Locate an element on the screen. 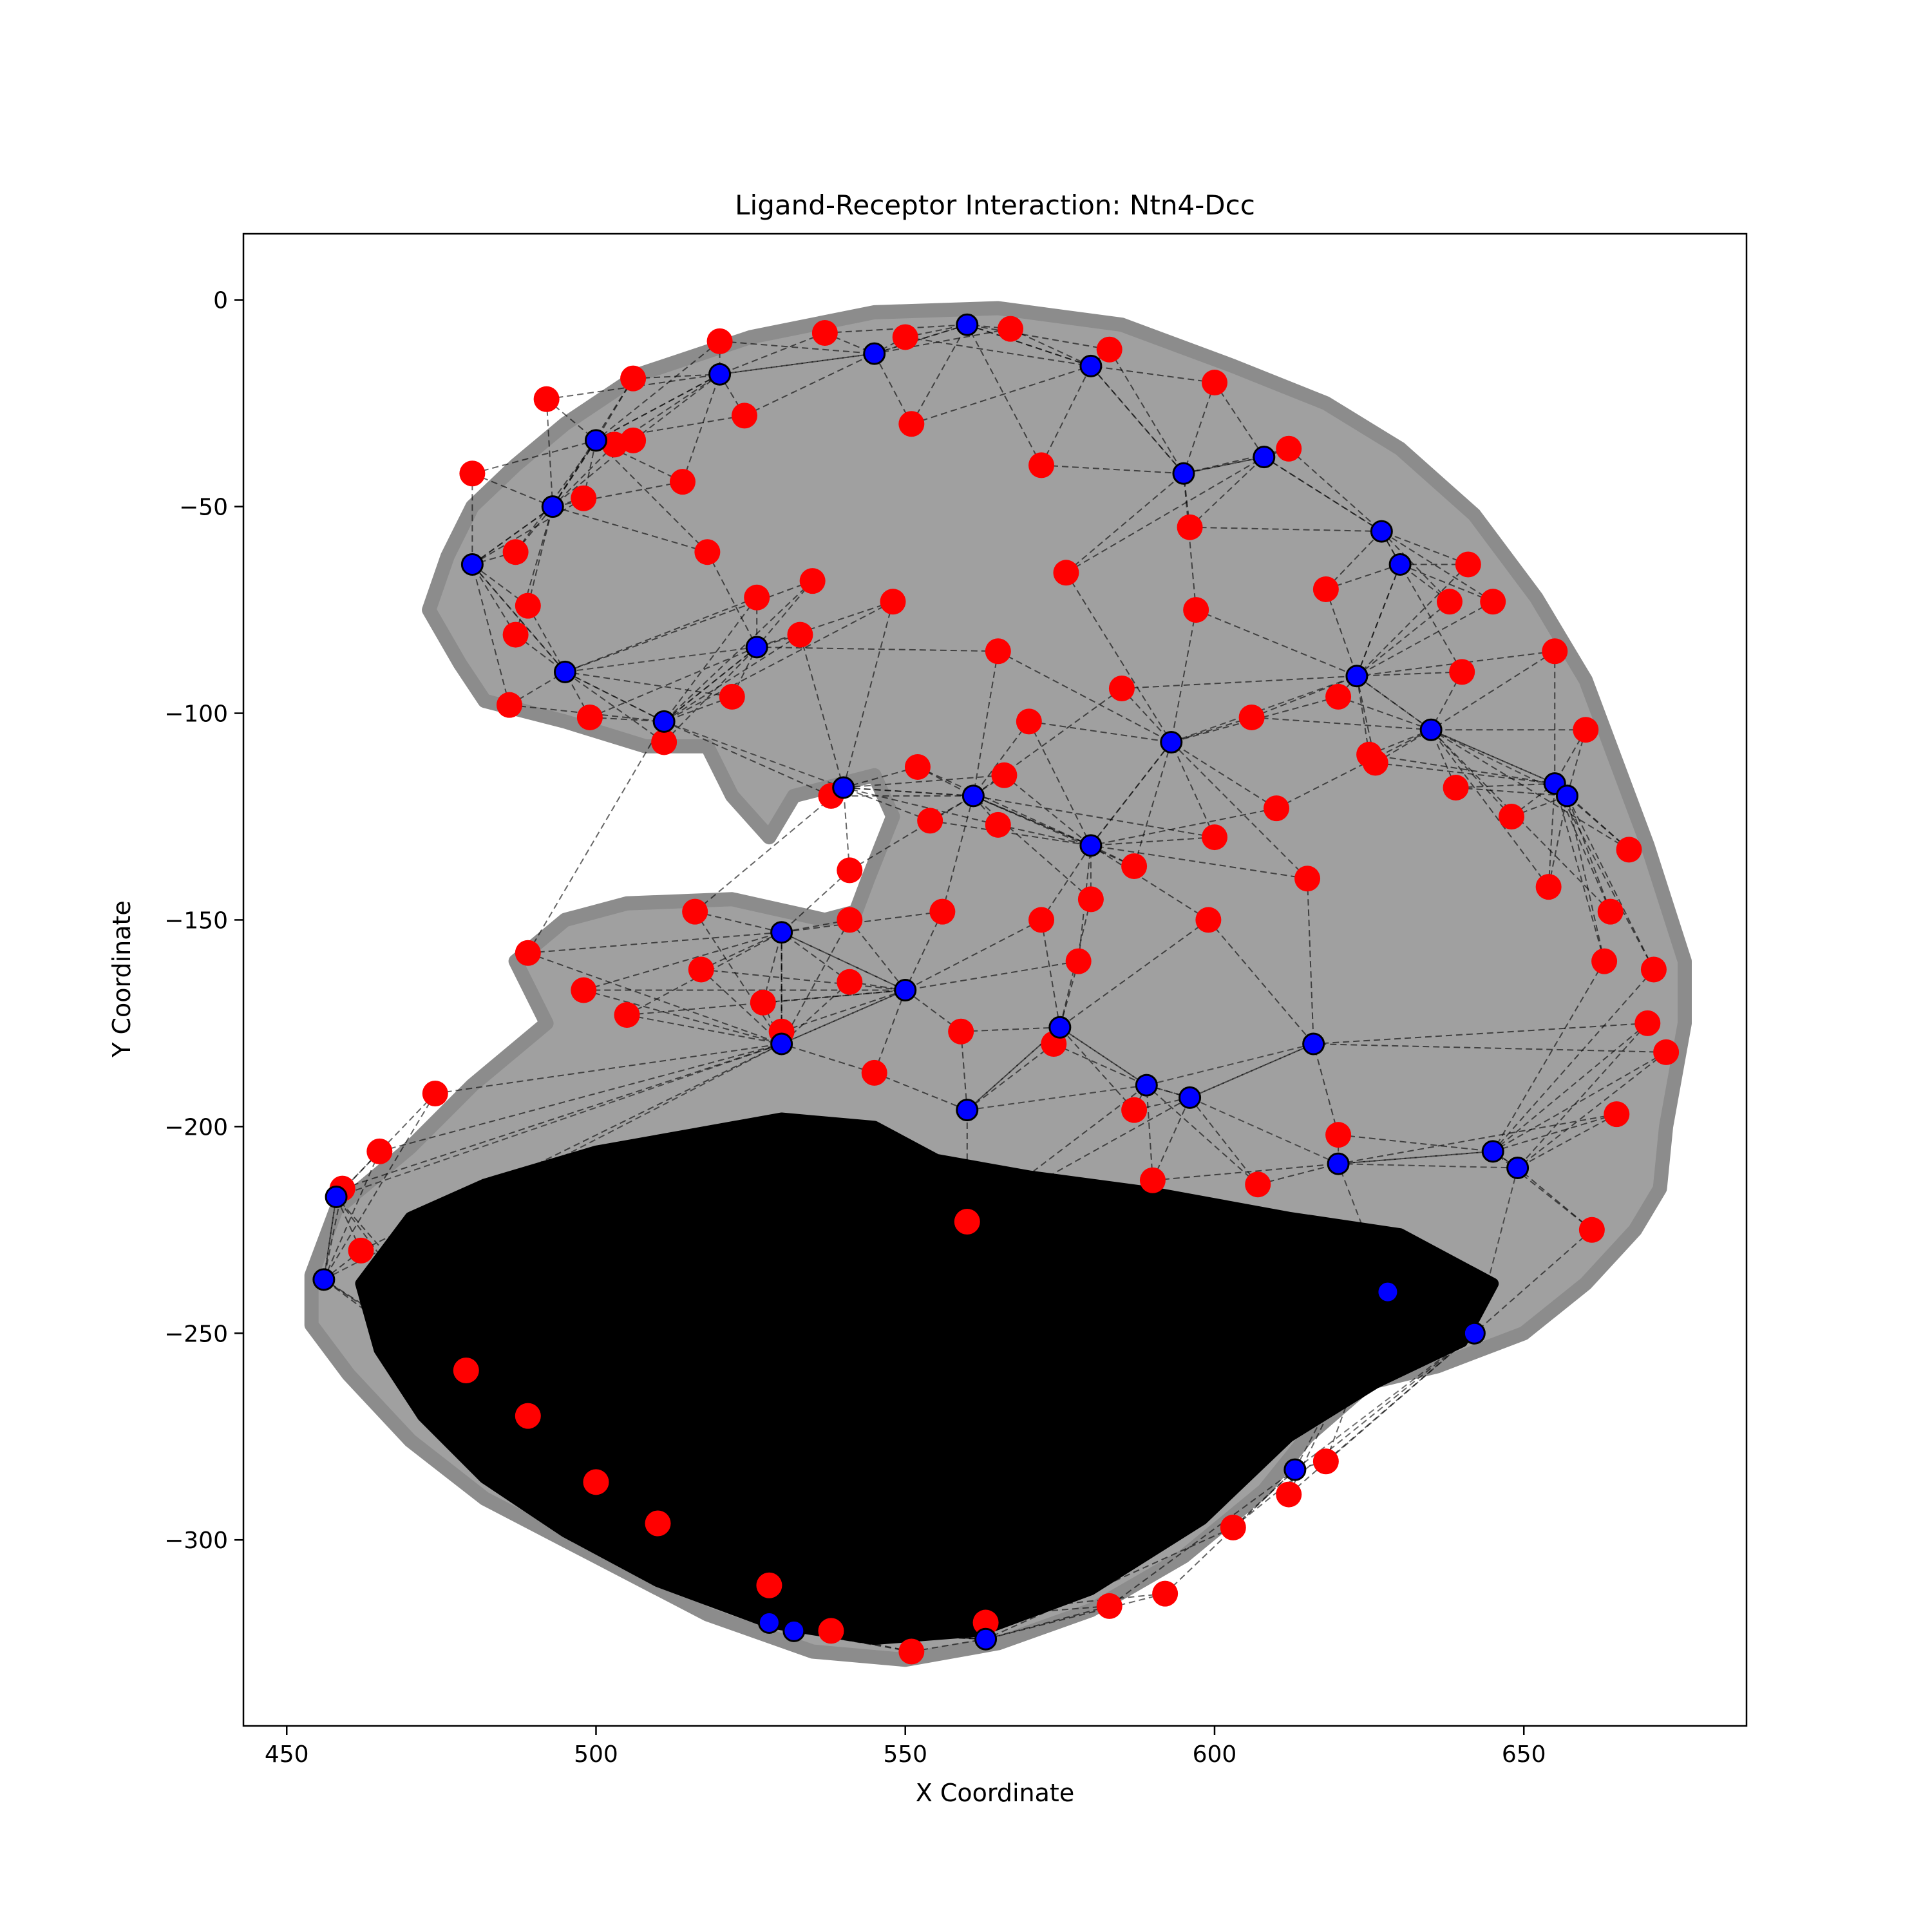 The width and height of the screenshot is (1932, 1932). y-tick-label: 0 is located at coordinates (221, 301).